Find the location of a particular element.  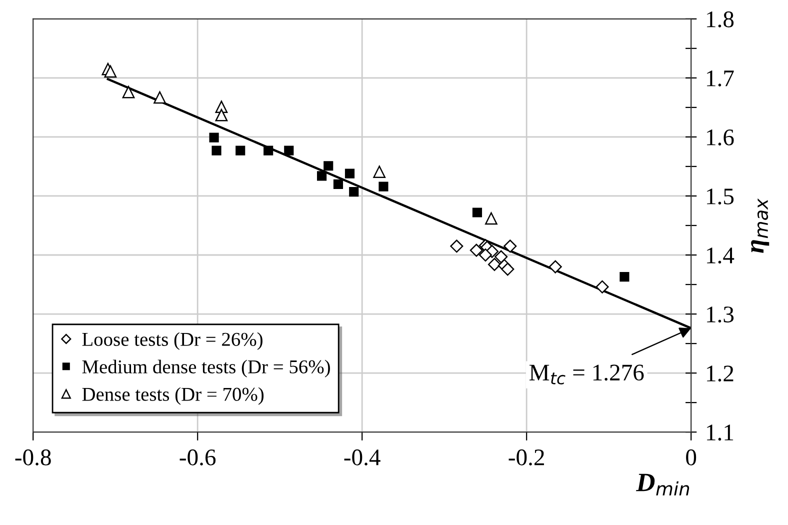

y-tick-label: 1.2 is located at coordinates (720, 374).